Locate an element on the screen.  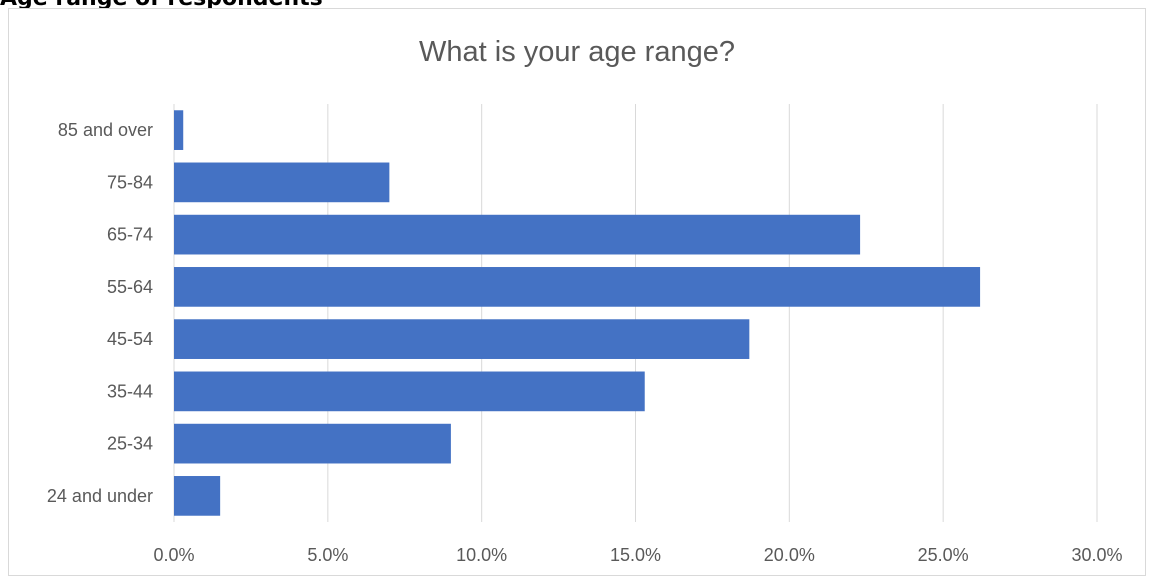
x-tick-label: 20.0% is located at coordinates (789, 555).